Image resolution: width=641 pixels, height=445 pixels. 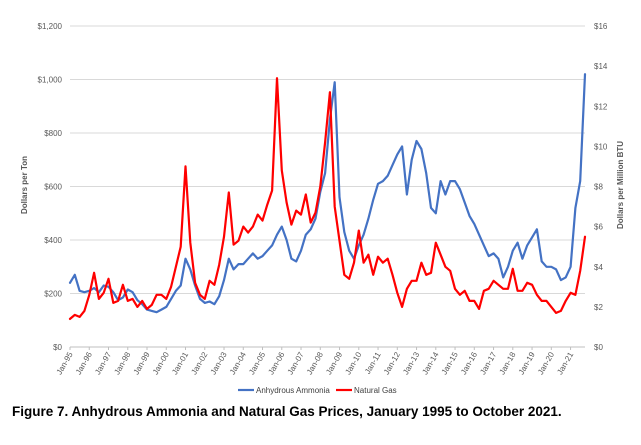 I want to click on x-tick-label: Jan-11, so click(x=373, y=363).